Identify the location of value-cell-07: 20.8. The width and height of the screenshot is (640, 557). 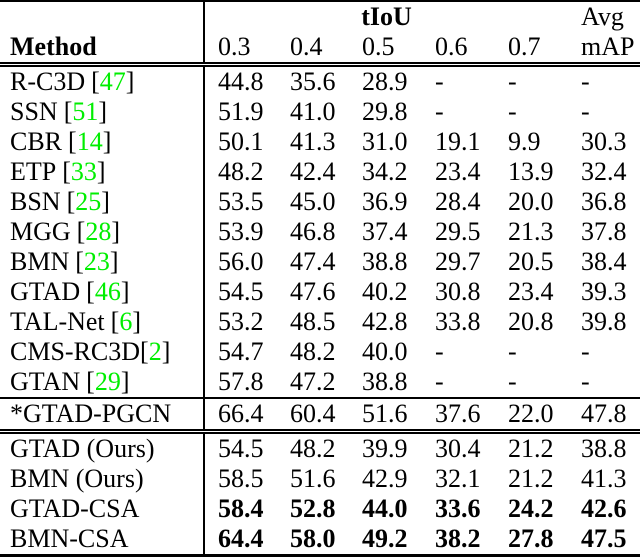
(531, 321).